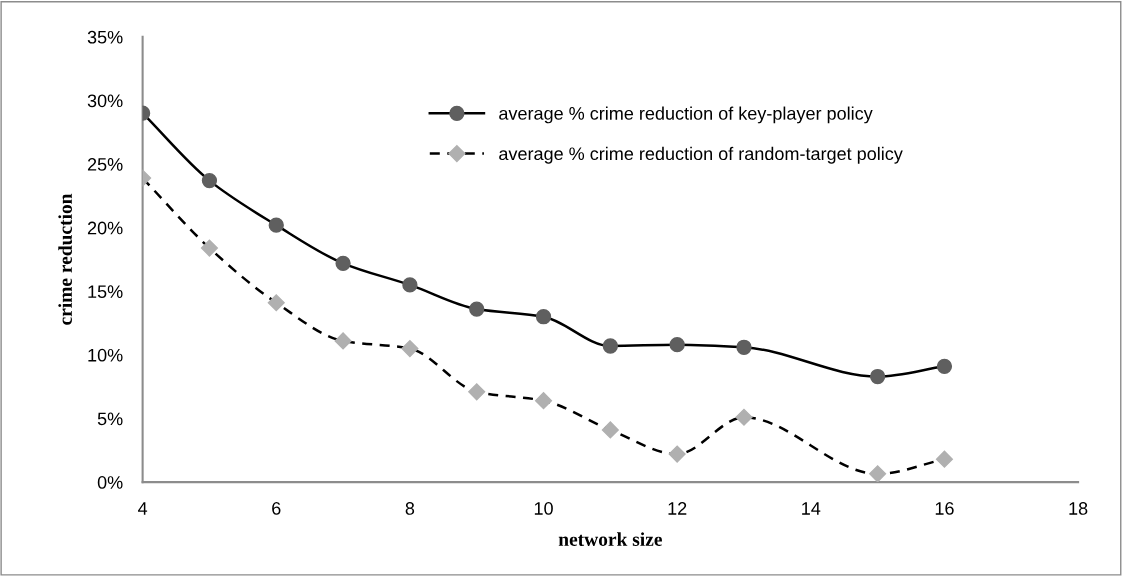 This screenshot has width=1123, height=576. Describe the element at coordinates (110, 482) in the screenshot. I see `y-tick-label: 0%` at that location.